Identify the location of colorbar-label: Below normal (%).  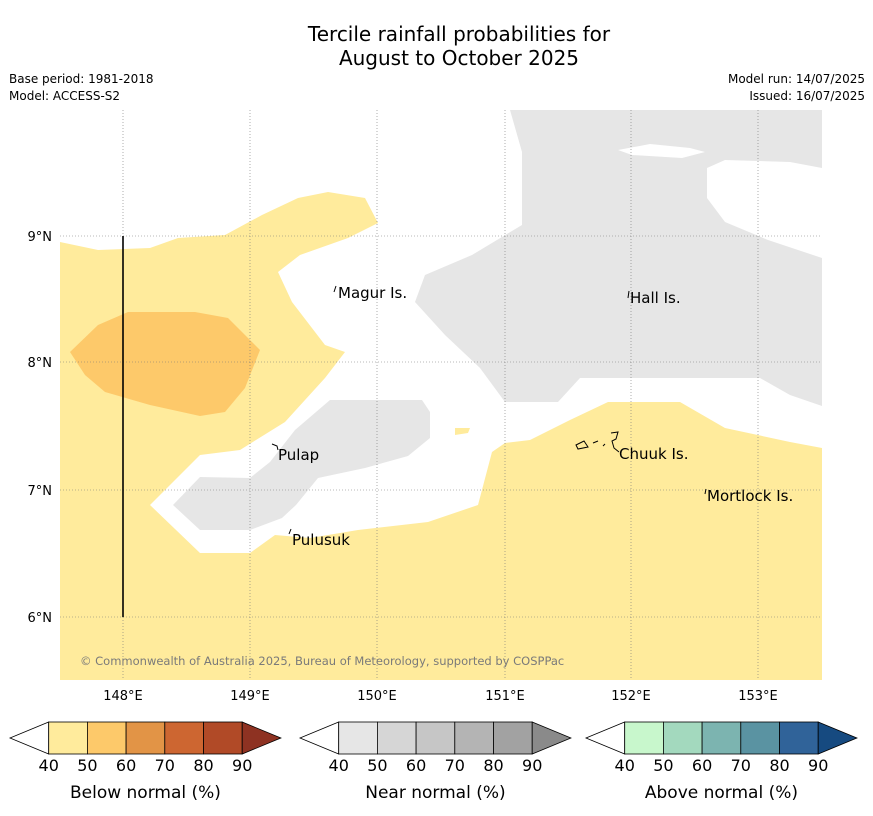
(145, 793).